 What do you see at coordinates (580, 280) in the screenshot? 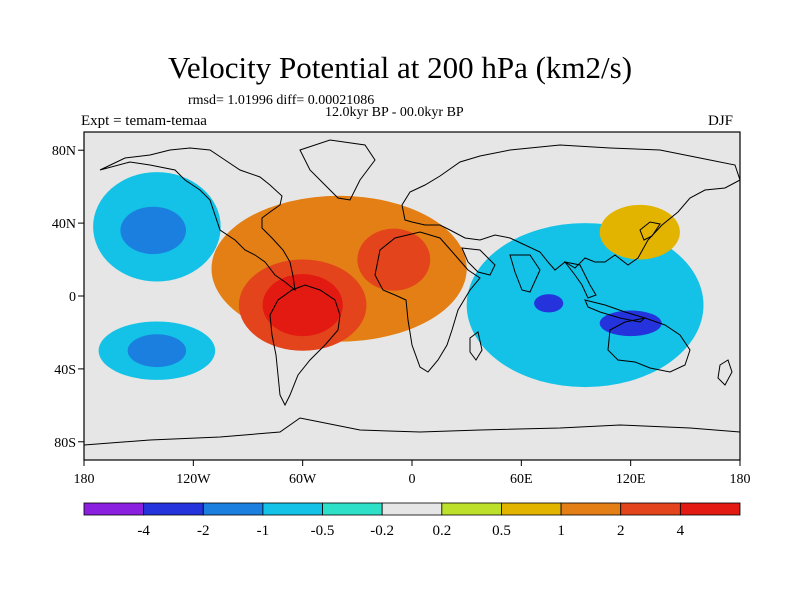
I see `coastline-southeast-asia` at bounding box center [580, 280].